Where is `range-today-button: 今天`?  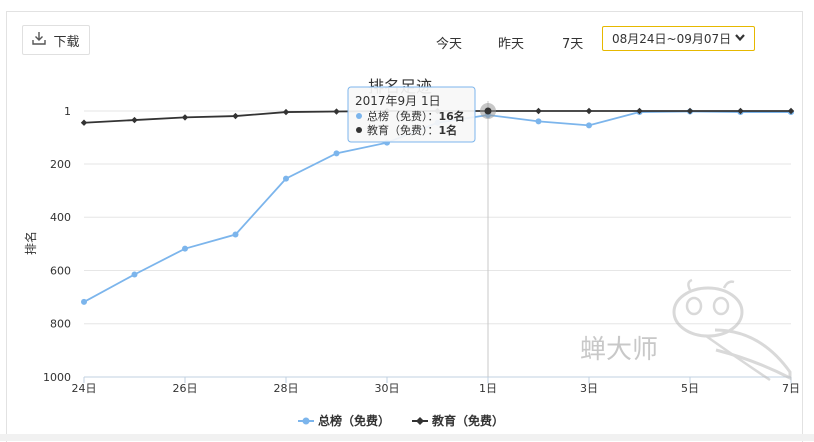 range-today-button: 今天 is located at coordinates (449, 44).